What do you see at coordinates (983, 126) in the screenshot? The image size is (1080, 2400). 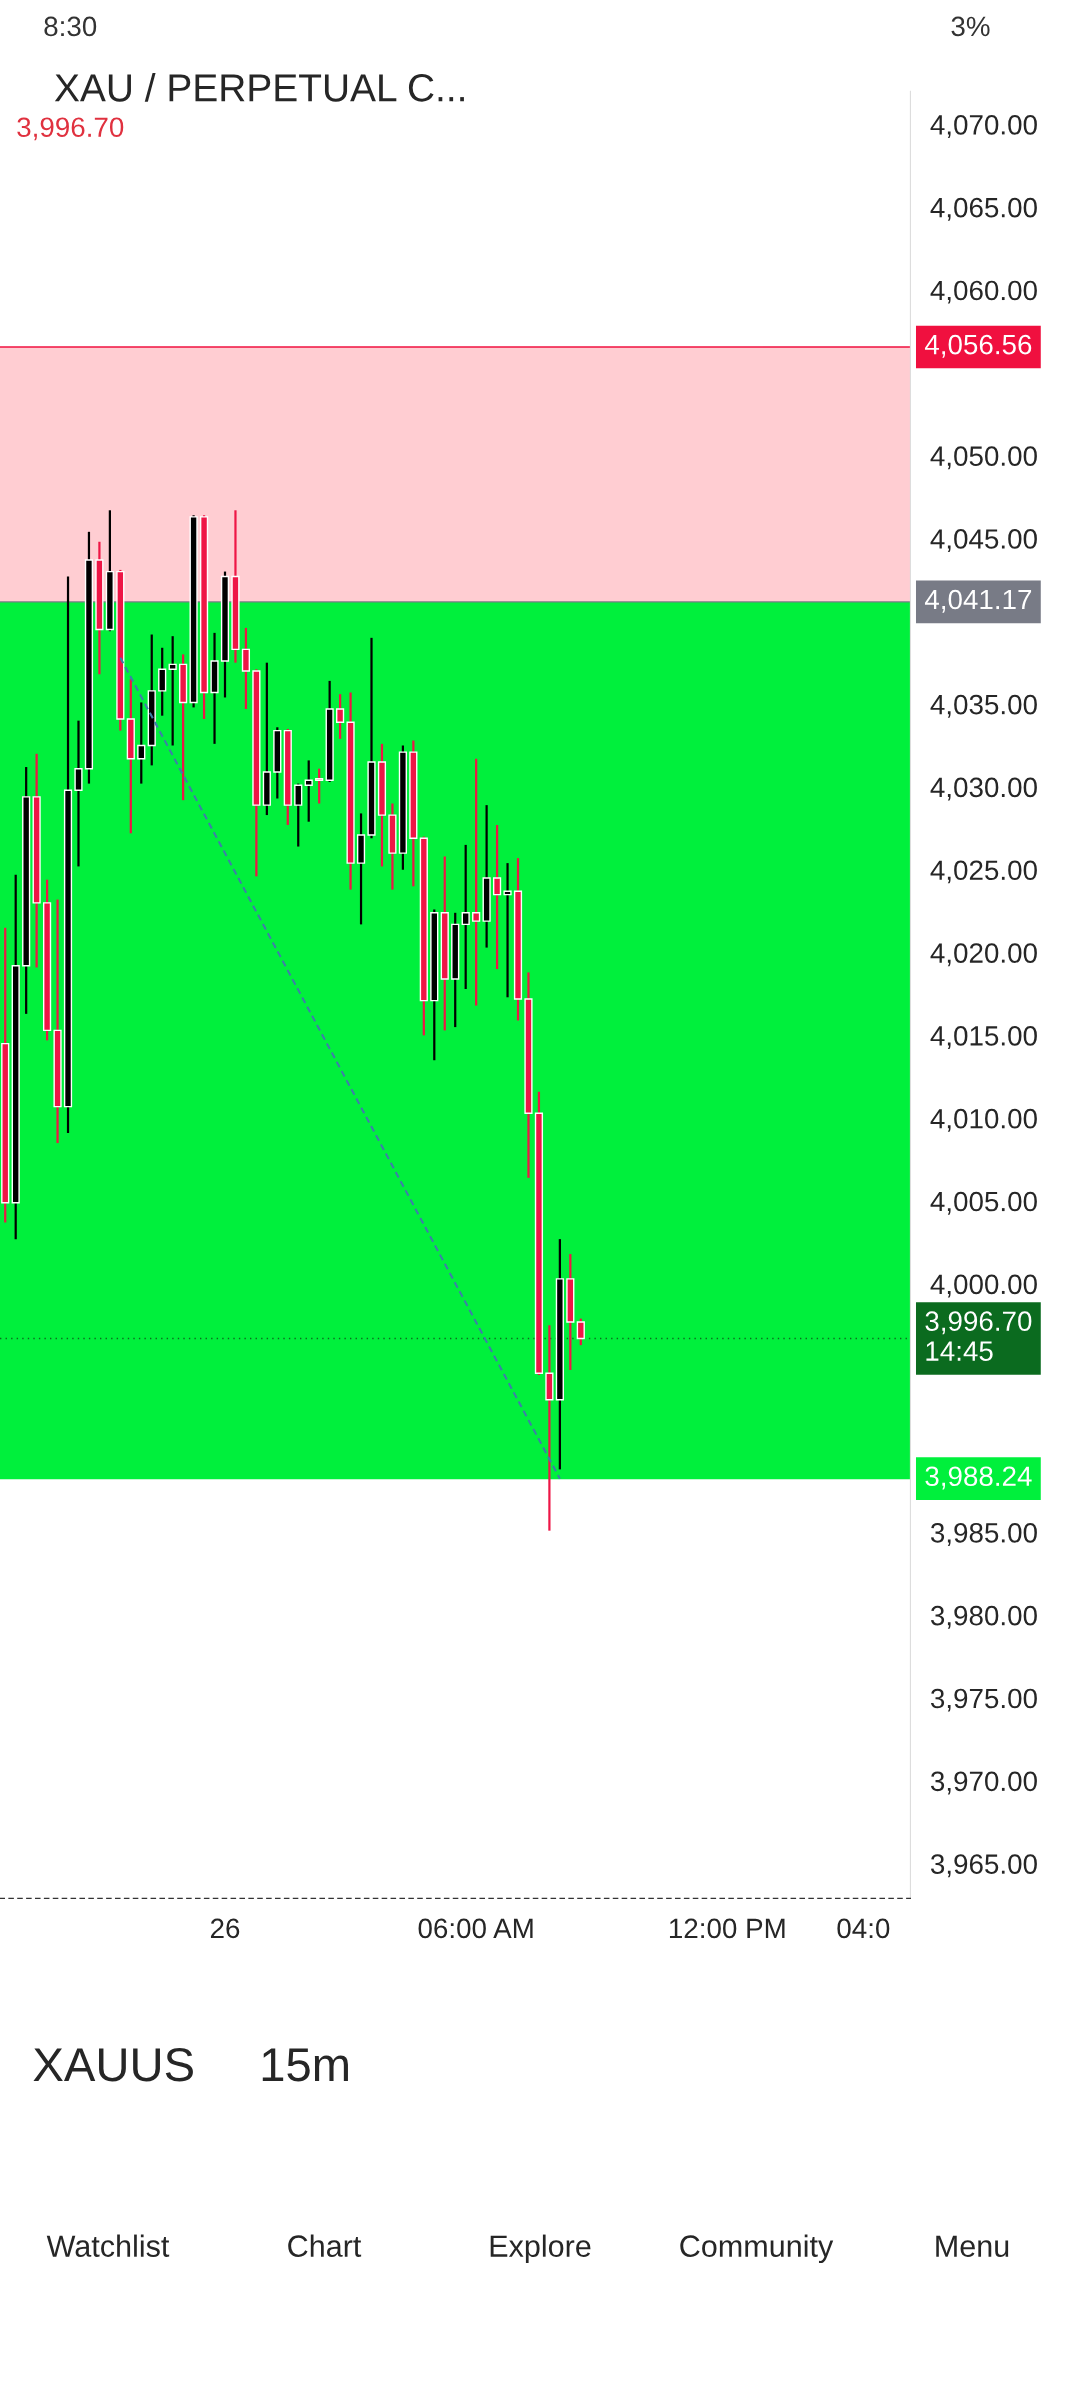 I see `y-tick-label: 4,070.00` at bounding box center [983, 126].